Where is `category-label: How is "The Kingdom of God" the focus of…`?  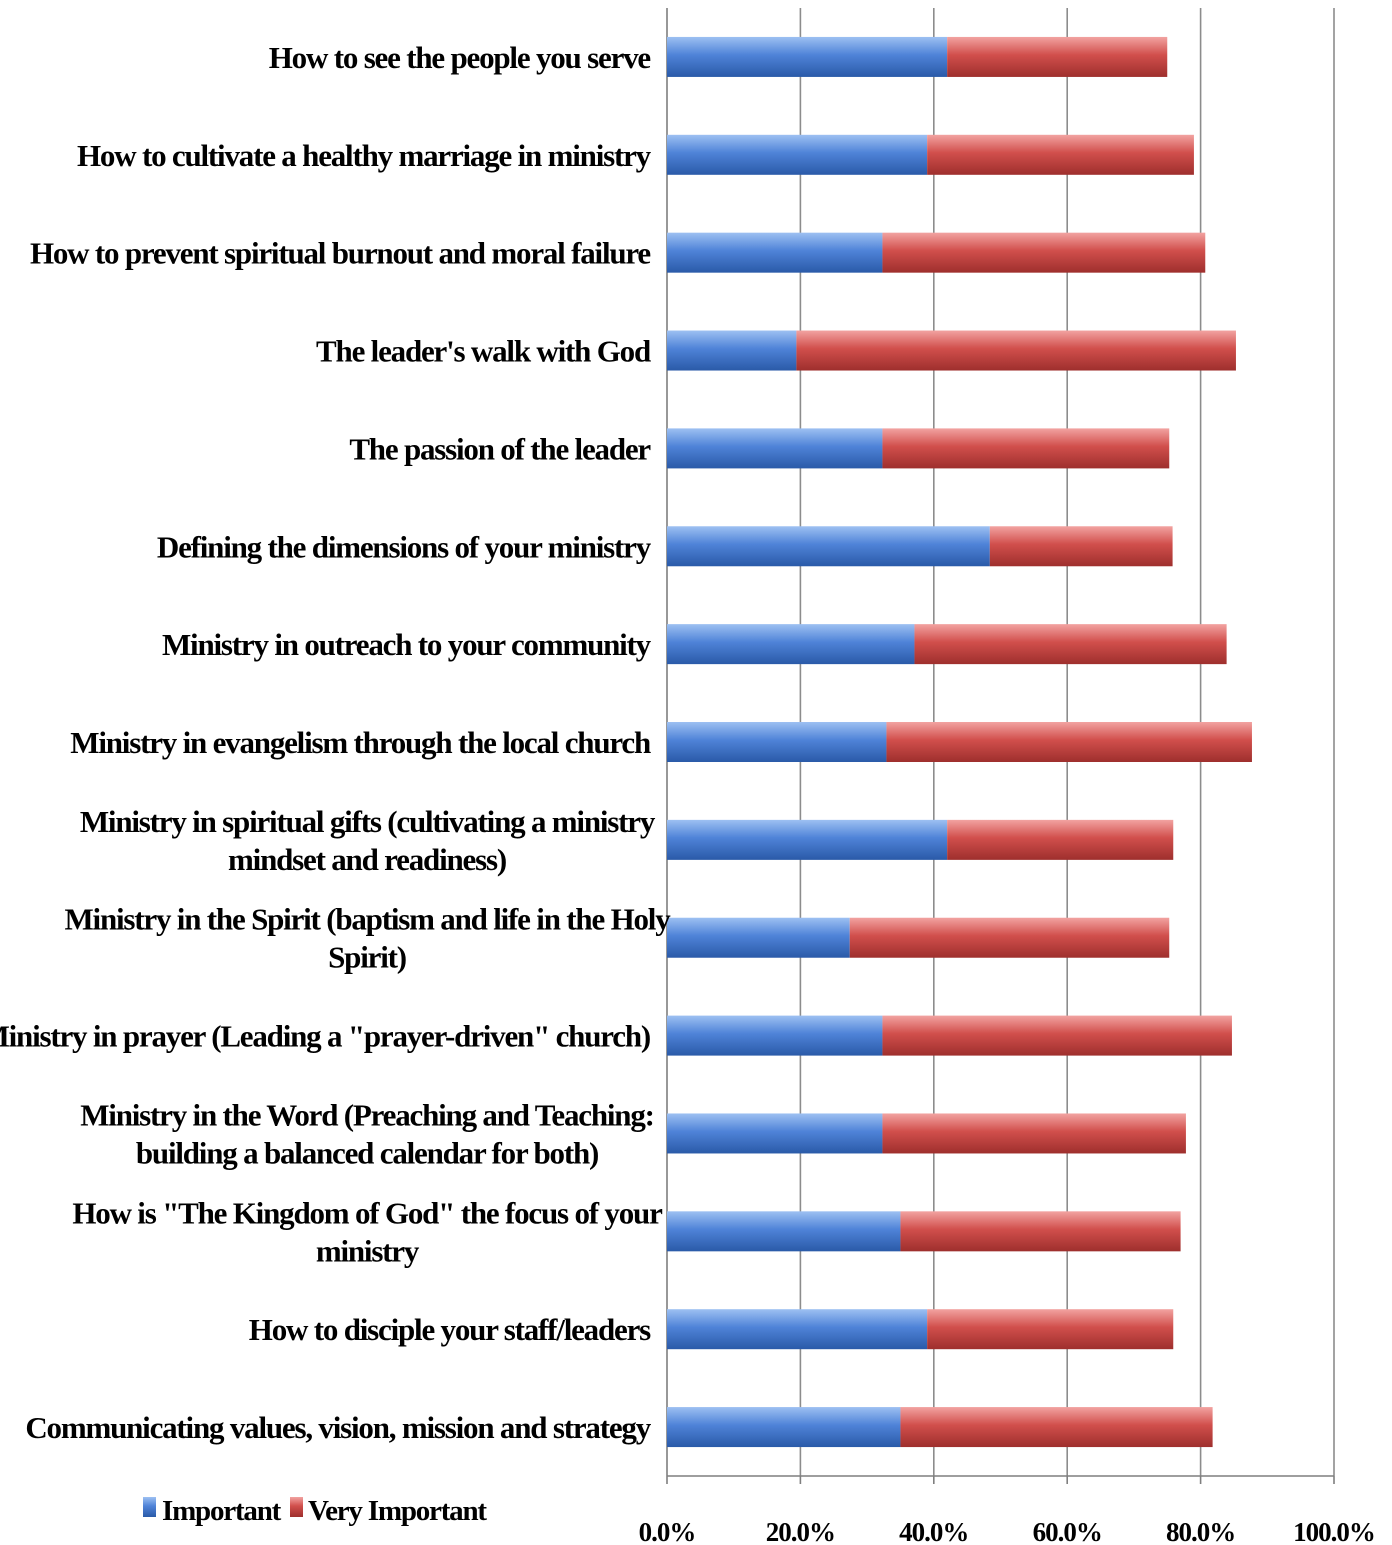 category-label: How is "The Kingdom of God" the focus of… is located at coordinates (367, 1231).